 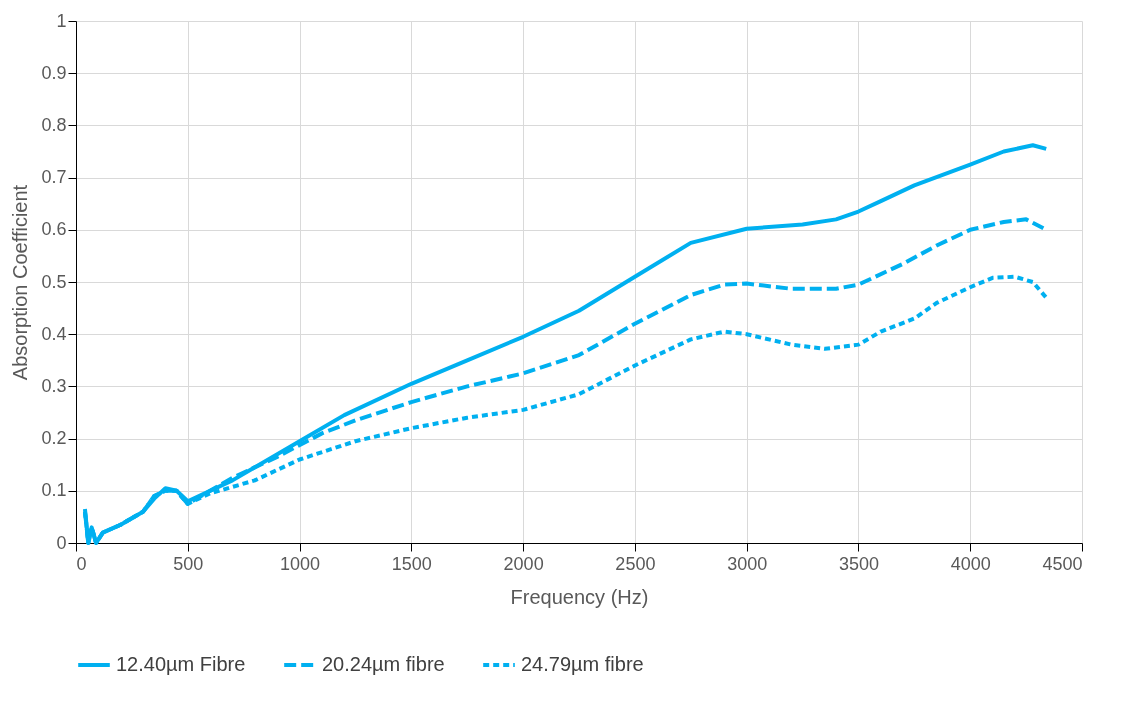 What do you see at coordinates (54, 72) in the screenshot?
I see `y-tick-label: 0.9` at bounding box center [54, 72].